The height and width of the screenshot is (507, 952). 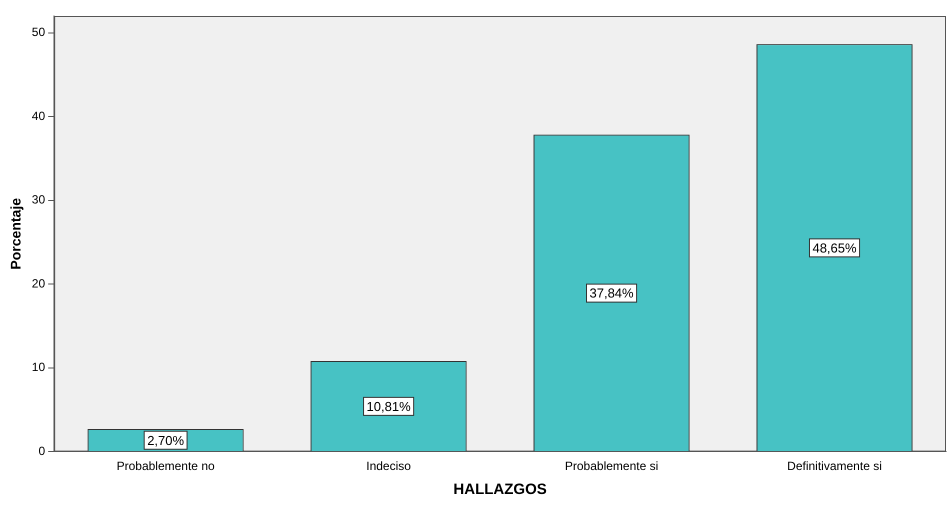 I want to click on x-axis-title: HALLAZGOS, so click(x=500, y=489).